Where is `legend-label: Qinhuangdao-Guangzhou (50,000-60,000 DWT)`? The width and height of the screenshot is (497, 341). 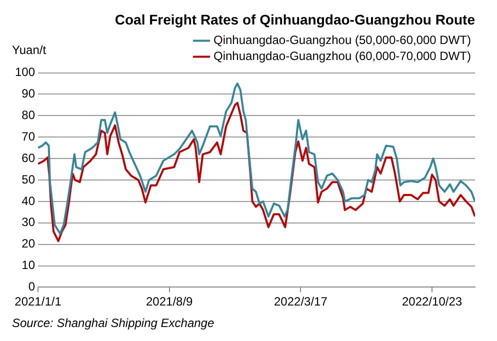
legend-label: Qinhuangdao-Guangzhou (50,000-60,000 DWT) is located at coordinates (343, 40).